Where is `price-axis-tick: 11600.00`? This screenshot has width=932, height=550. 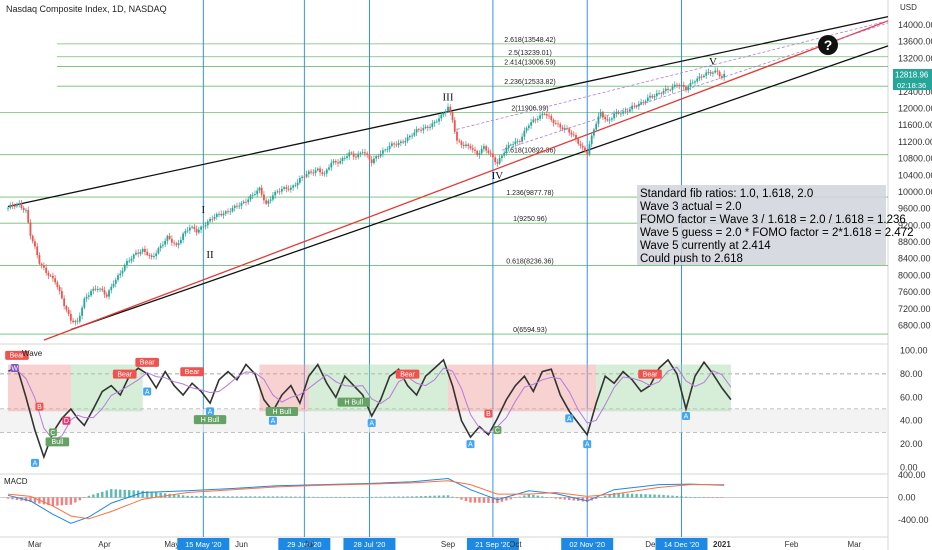
price-axis-tick: 11600.00 is located at coordinates (915, 125).